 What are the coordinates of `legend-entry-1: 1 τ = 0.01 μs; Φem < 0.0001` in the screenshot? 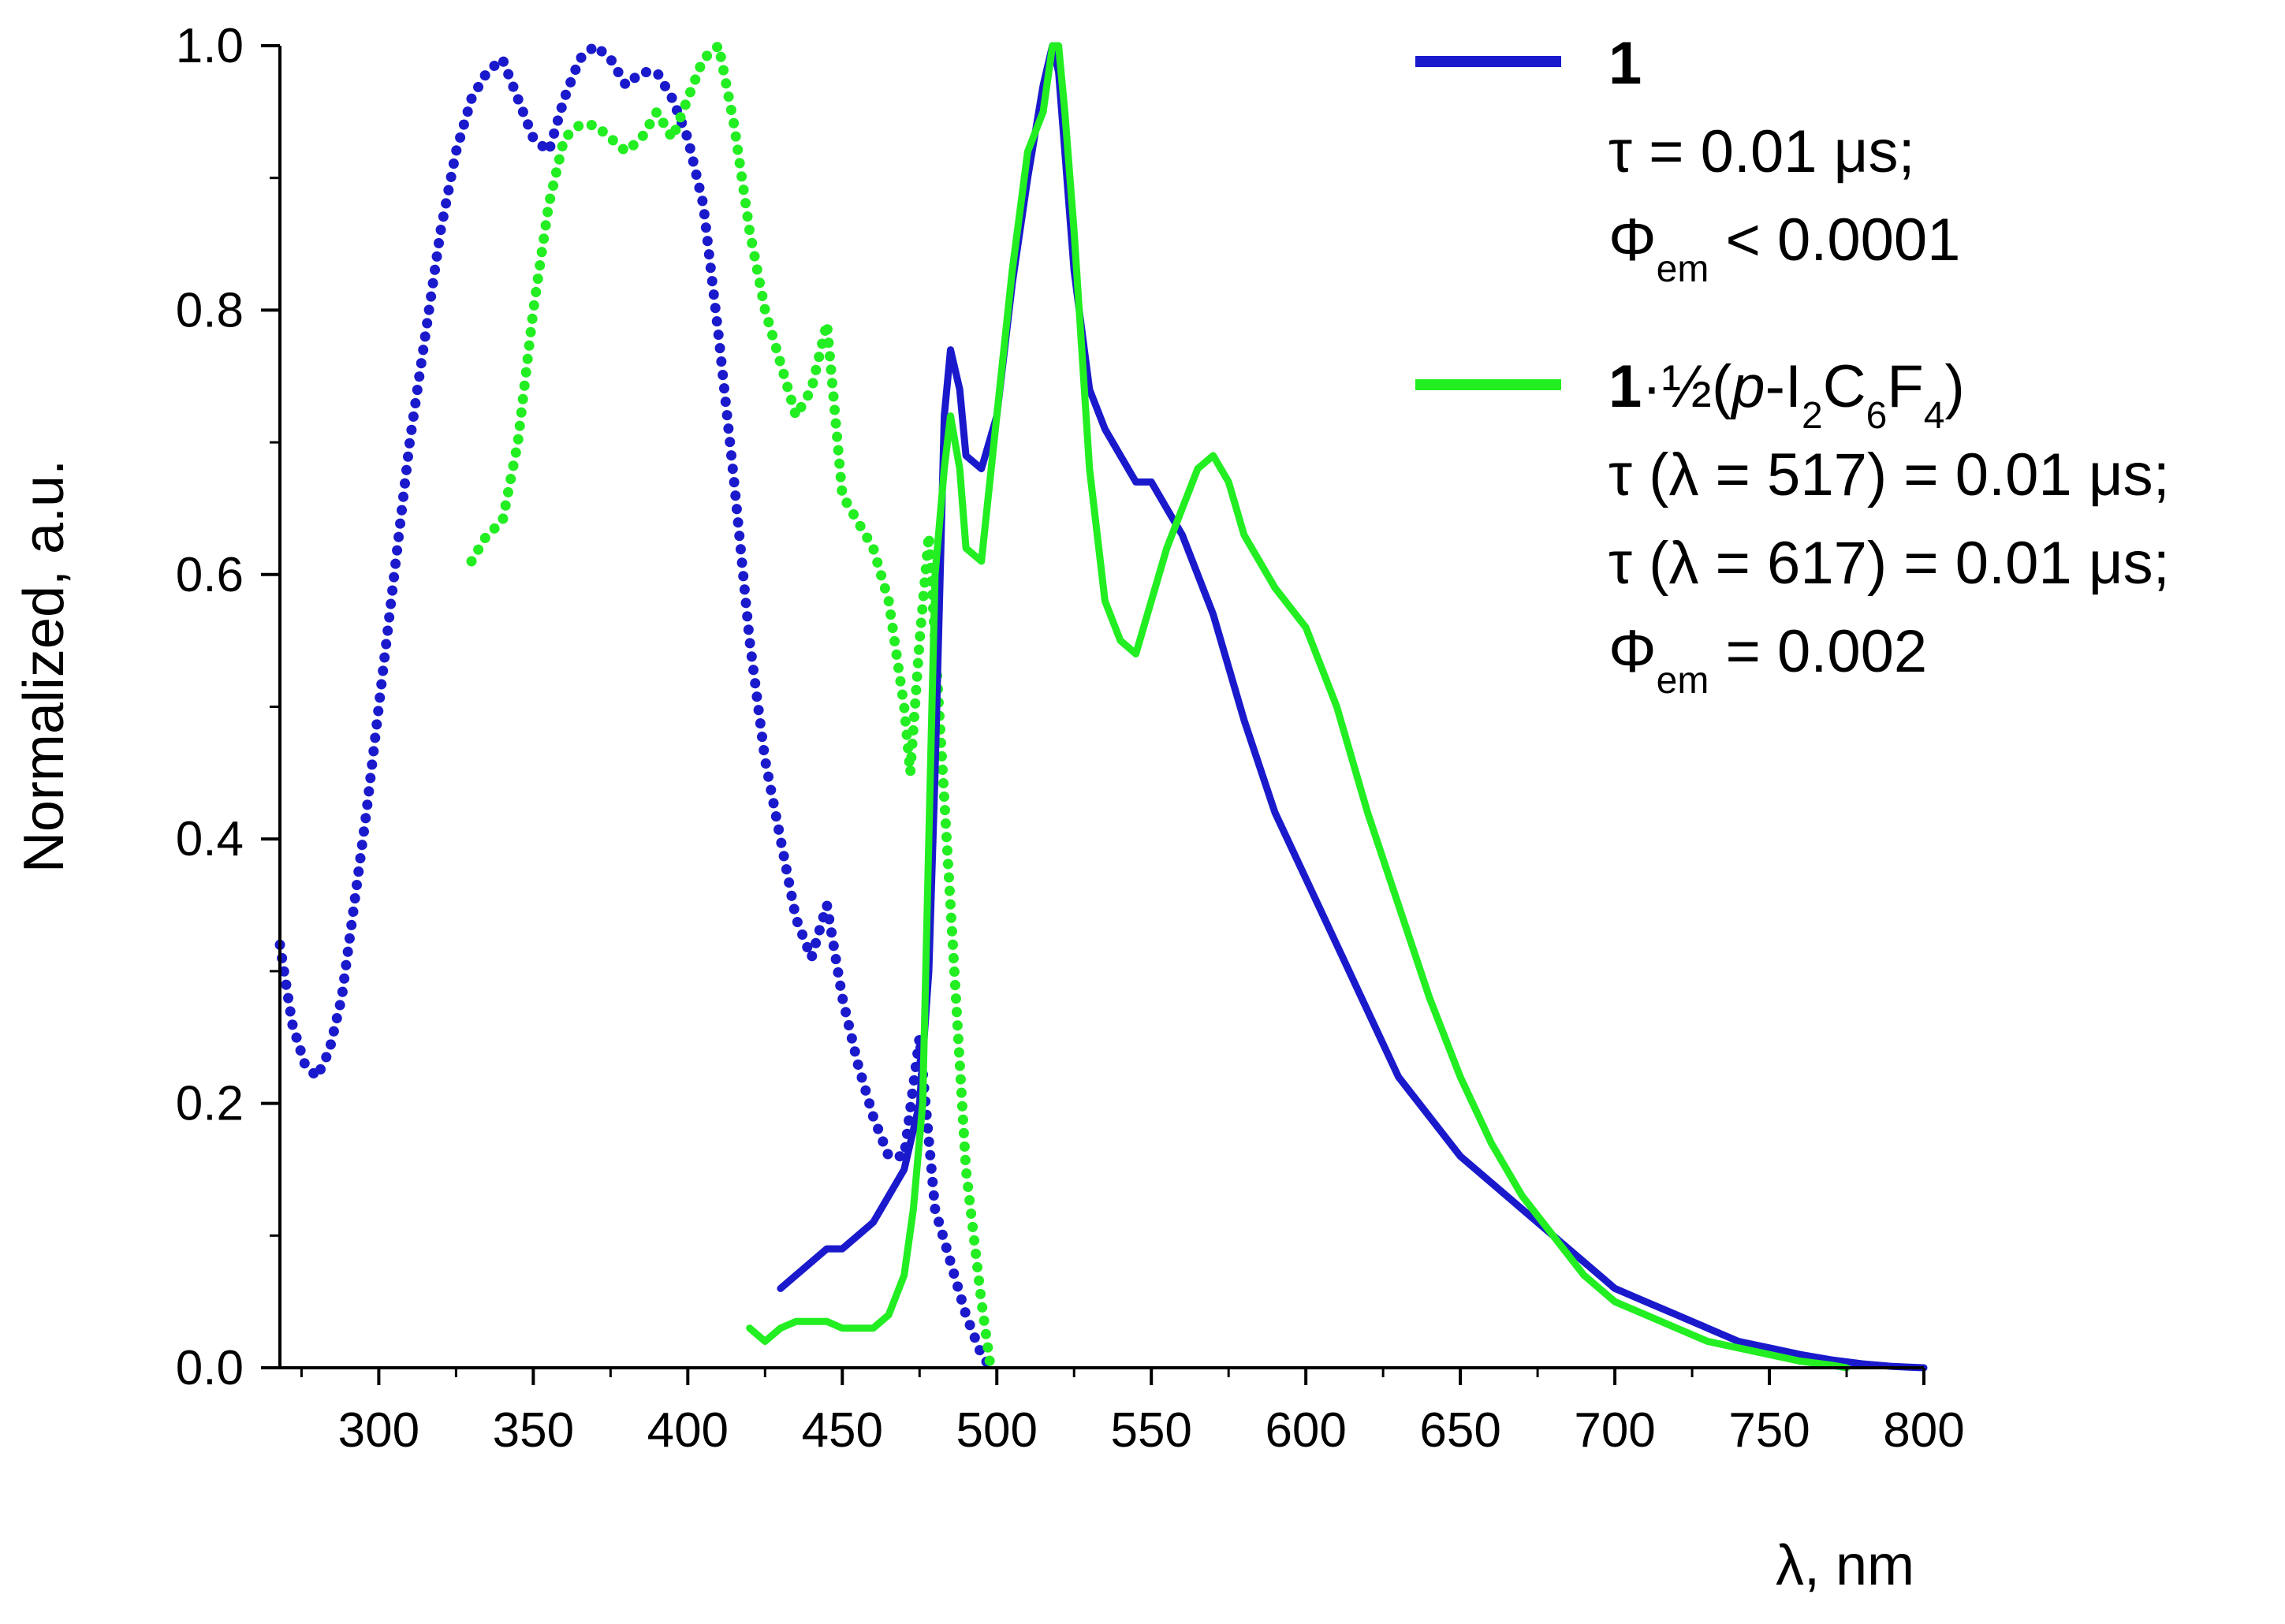 It's located at (1688, 160).